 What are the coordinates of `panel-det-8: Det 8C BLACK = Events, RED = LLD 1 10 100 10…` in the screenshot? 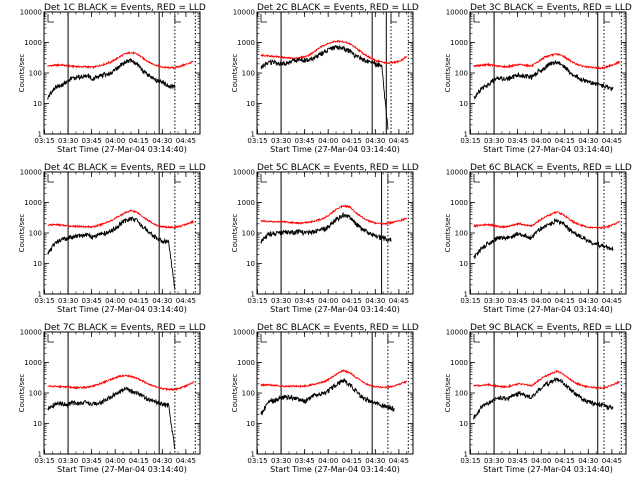 It's located at (325, 398).